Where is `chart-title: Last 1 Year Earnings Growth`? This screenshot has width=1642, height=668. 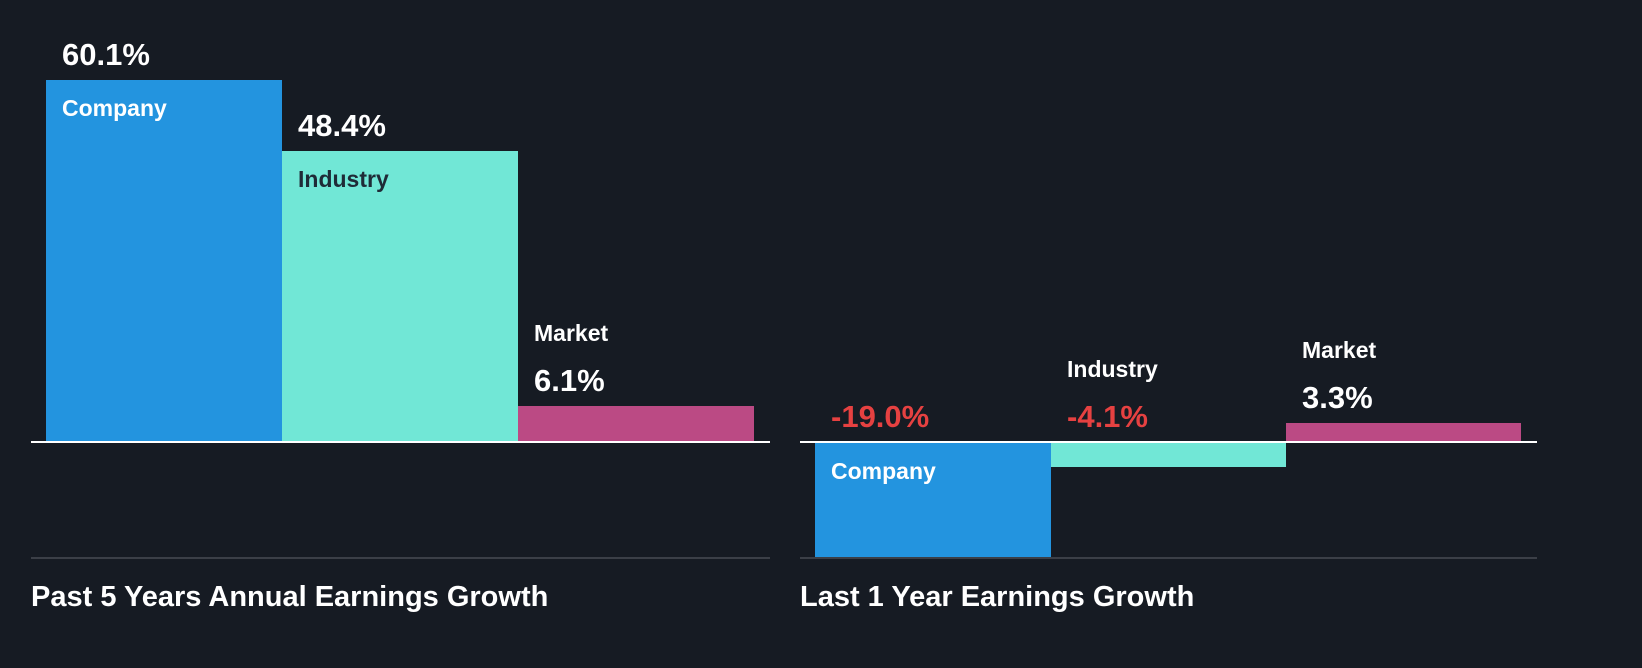
chart-title: Last 1 Year Earnings Growth is located at coordinates (997, 597).